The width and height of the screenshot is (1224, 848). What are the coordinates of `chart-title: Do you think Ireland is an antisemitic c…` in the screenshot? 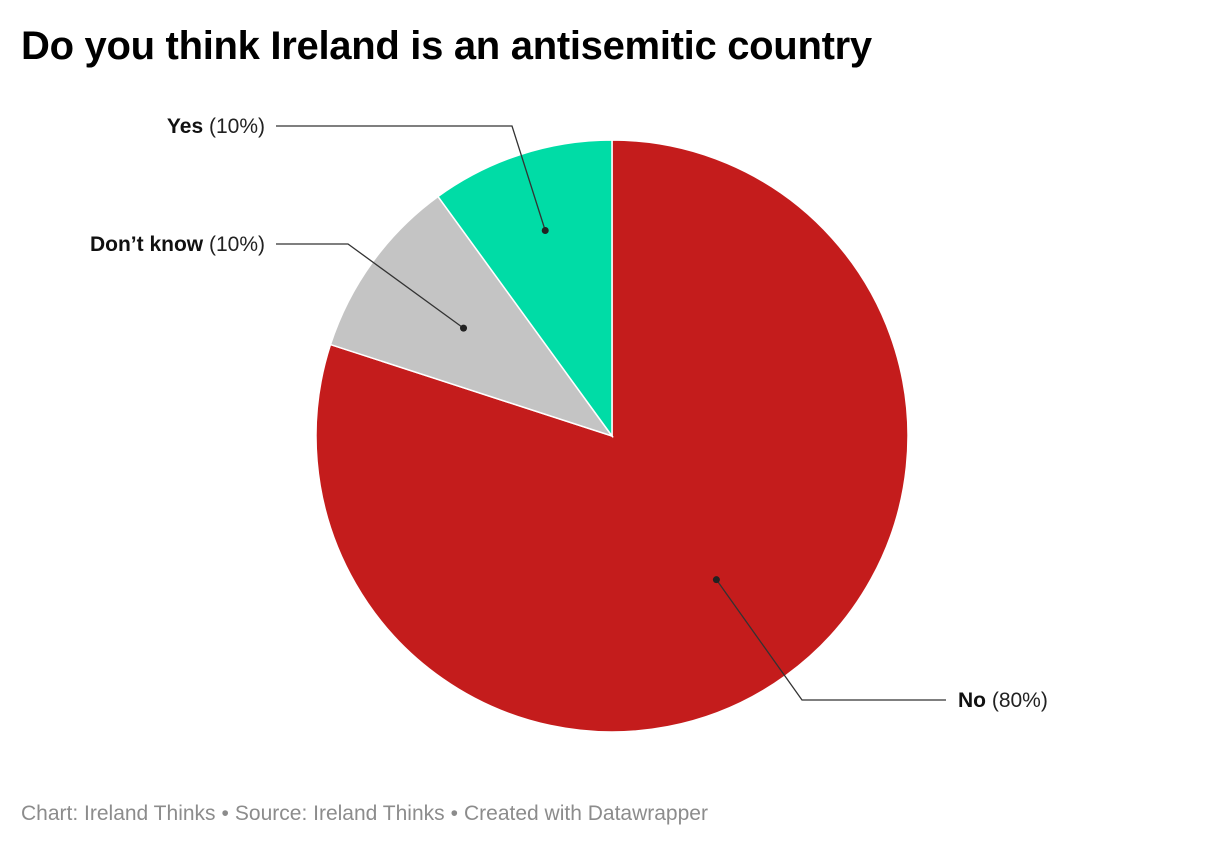 It's located at (446, 46).